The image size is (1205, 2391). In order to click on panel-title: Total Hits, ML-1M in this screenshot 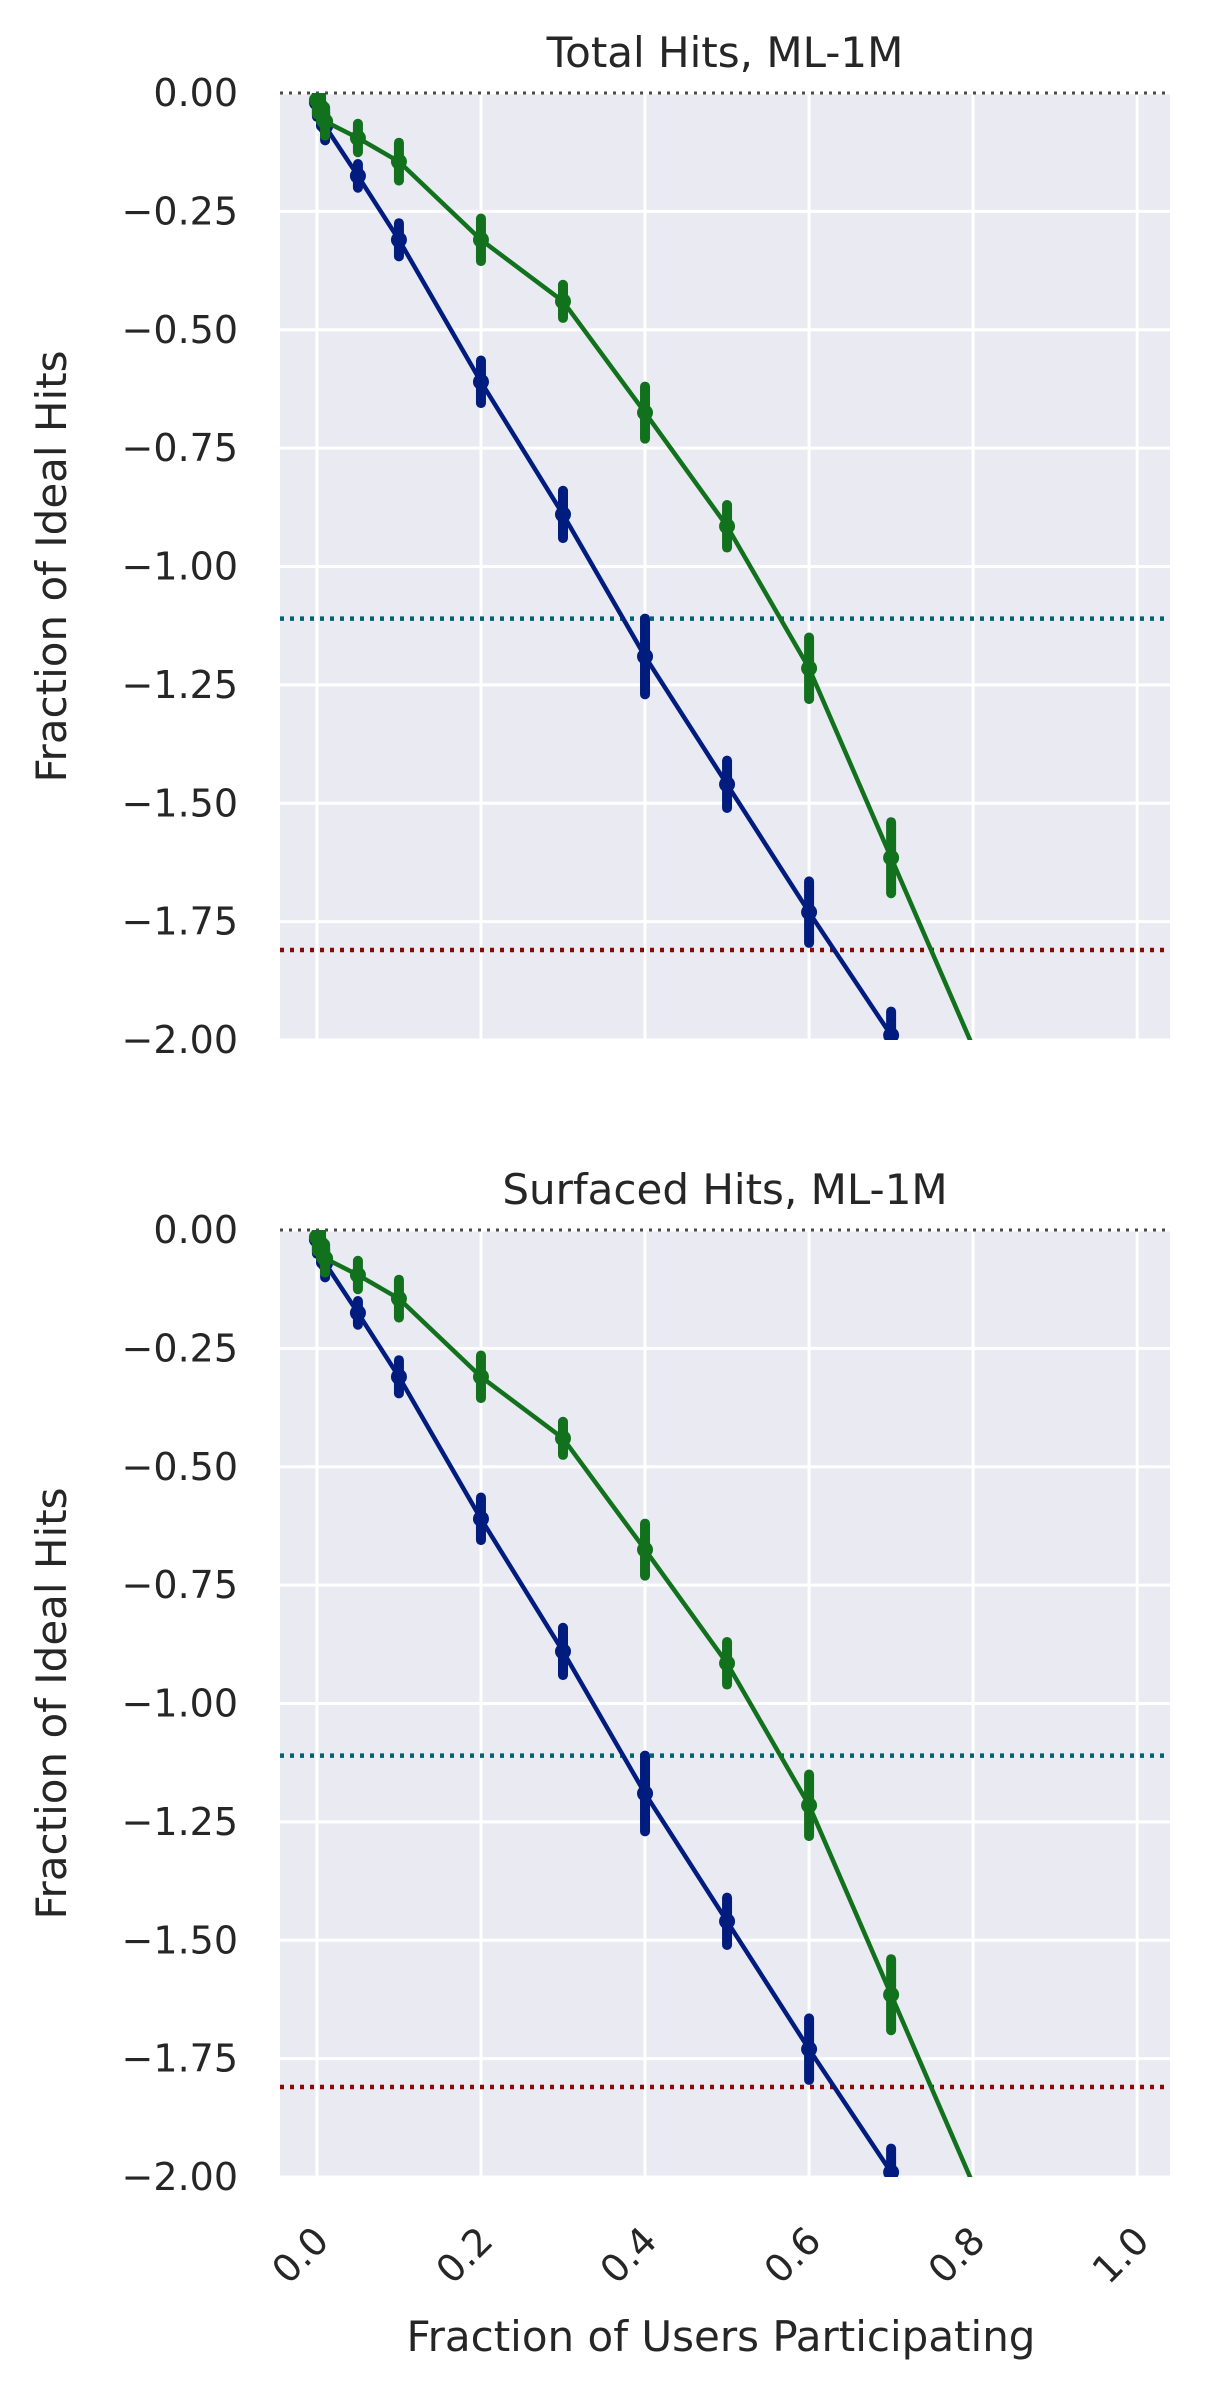, I will do `click(725, 52)`.